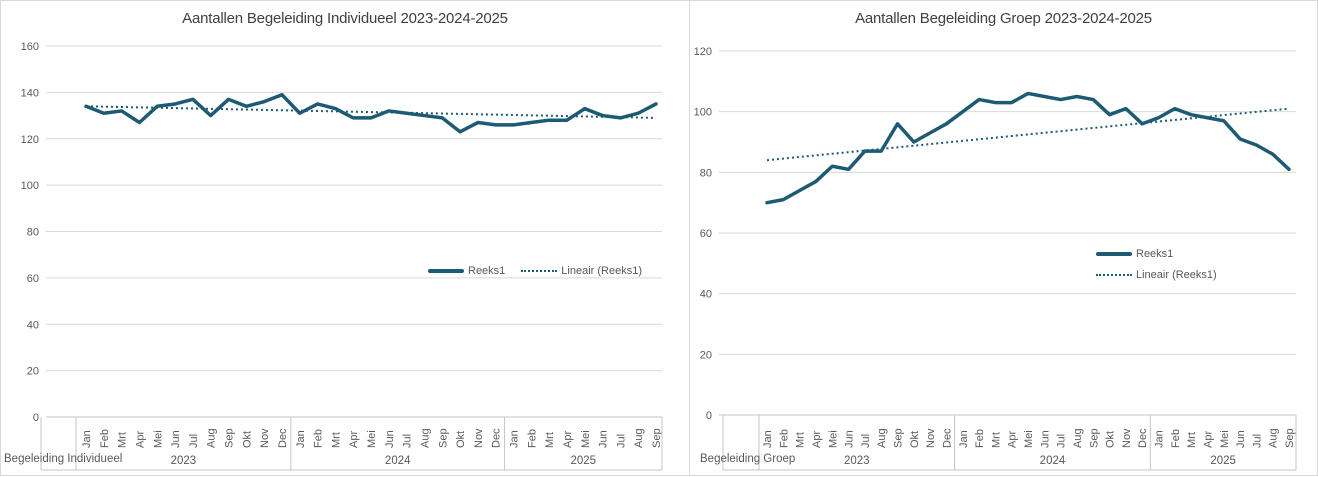  Describe the element at coordinates (30, 47) in the screenshot. I see `y-tick-label: 160` at that location.